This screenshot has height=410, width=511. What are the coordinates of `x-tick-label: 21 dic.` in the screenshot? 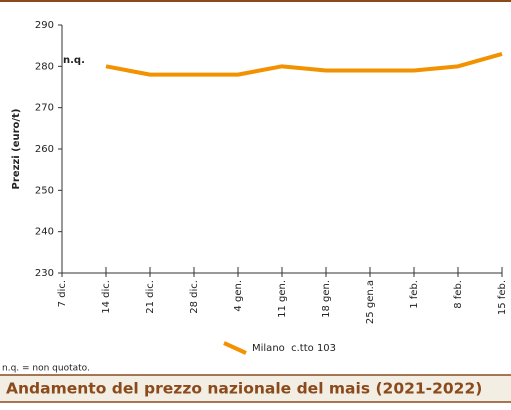 It's located at (150, 297).